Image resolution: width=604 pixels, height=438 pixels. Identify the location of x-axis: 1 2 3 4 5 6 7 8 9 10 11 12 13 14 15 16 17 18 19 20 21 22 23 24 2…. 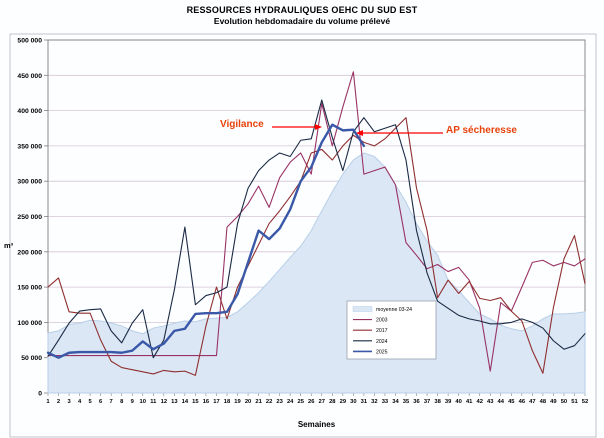
(317, 399).